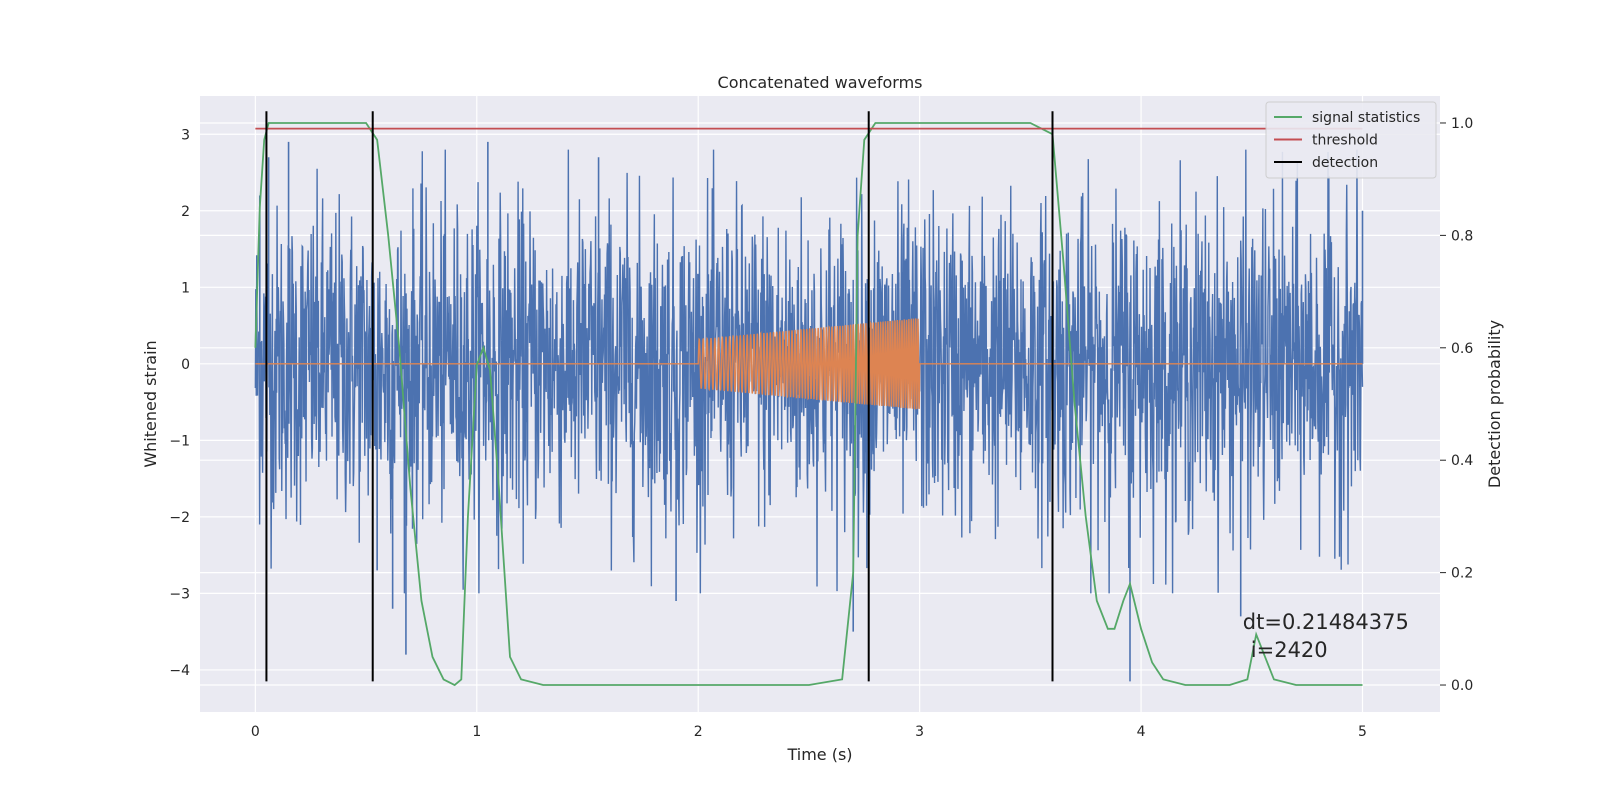  What do you see at coordinates (698, 732) in the screenshot?
I see `x-tick-label: 2` at bounding box center [698, 732].